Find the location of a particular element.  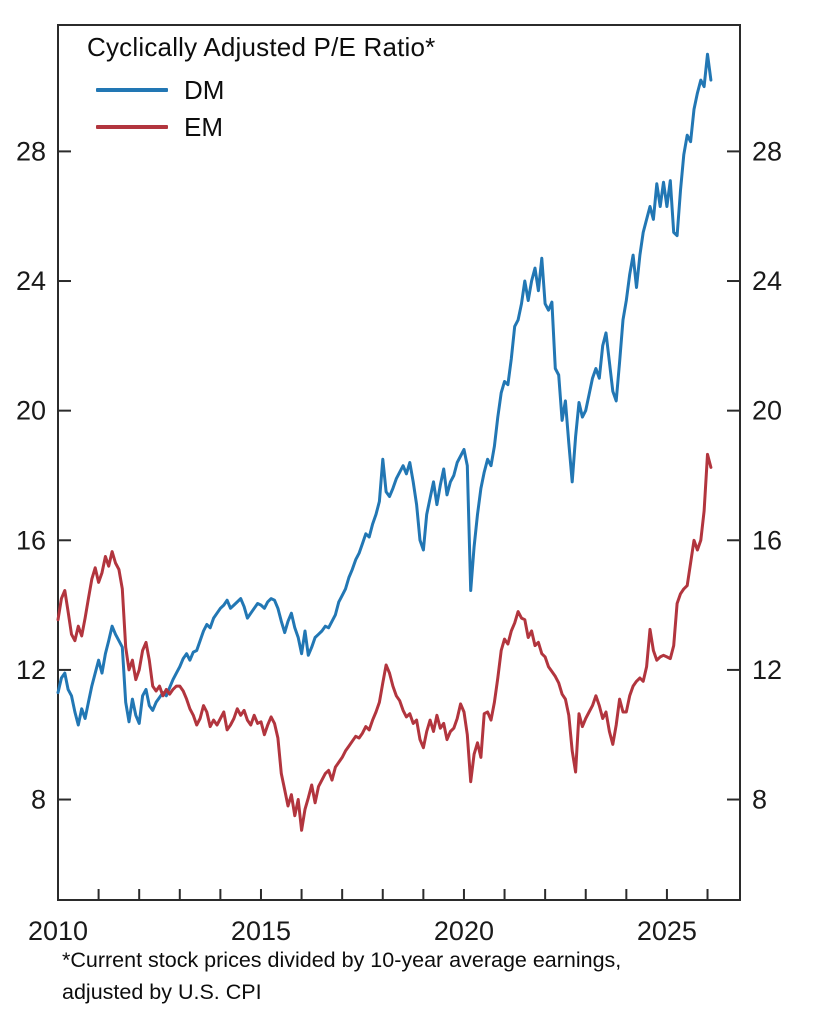

x-axis-label: 2015 is located at coordinates (261, 931).